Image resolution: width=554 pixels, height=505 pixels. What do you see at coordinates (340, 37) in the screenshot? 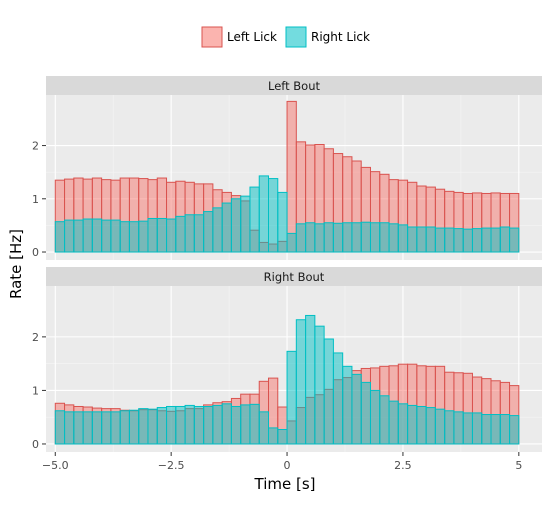
I see `legend-label-right-lick: Right Lick` at bounding box center [340, 37].